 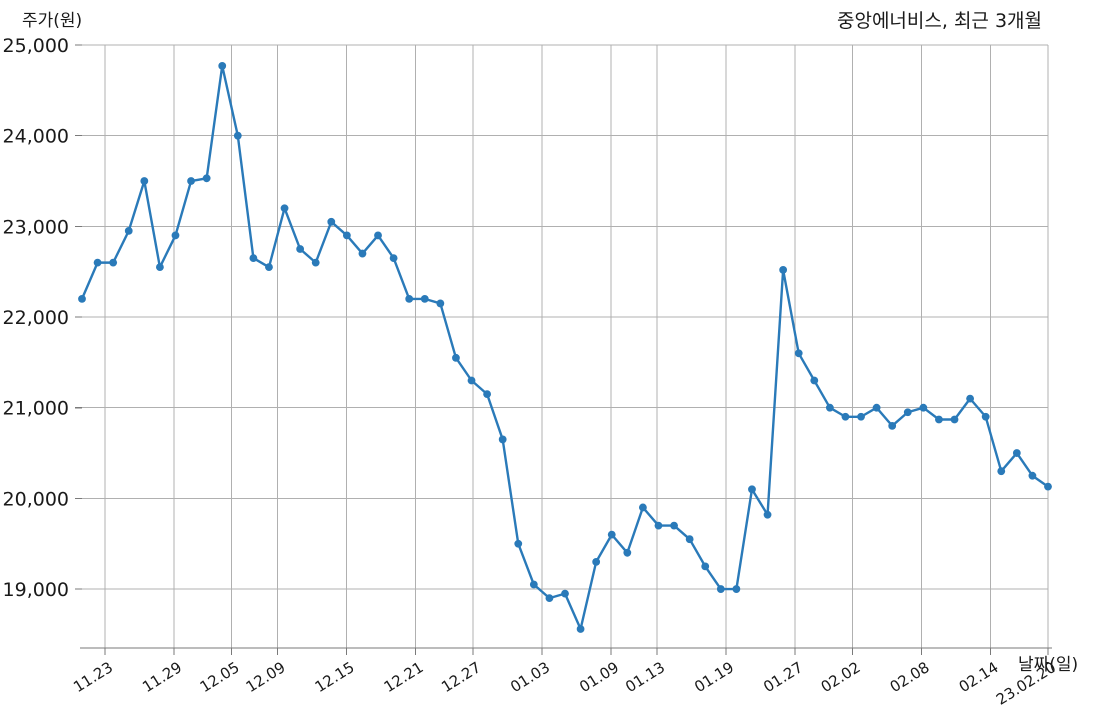 I want to click on x-tick-label: 02.02, so click(x=841, y=677).